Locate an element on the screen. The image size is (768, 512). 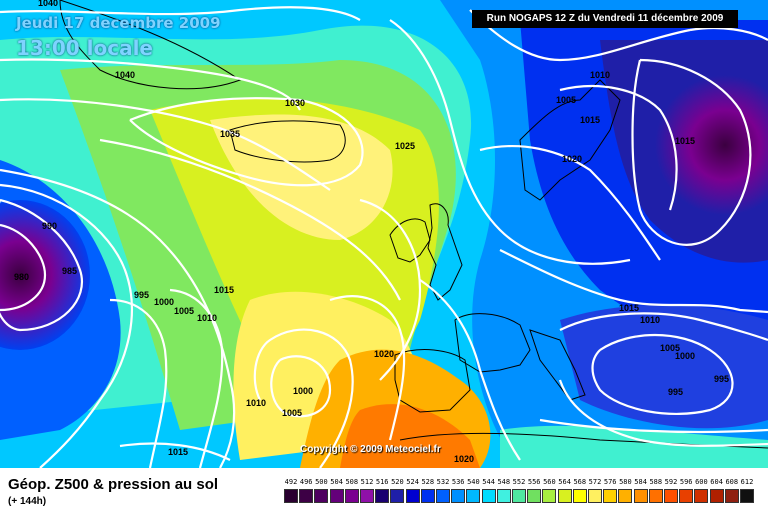
legend-value: 600 is located at coordinates (701, 482).